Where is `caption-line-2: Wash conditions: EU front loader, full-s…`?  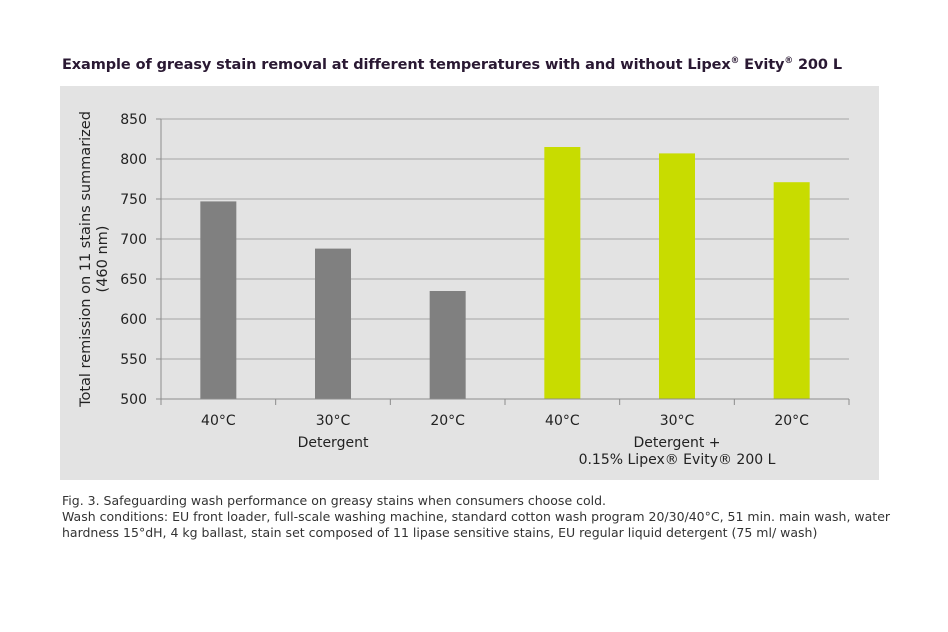
caption-line-2: Wash conditions: EU front loader, full-s… is located at coordinates (476, 524).